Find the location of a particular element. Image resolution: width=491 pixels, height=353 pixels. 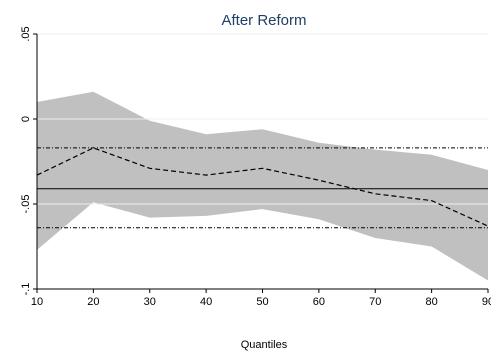

x-tick-label: 90 is located at coordinates (486, 302).